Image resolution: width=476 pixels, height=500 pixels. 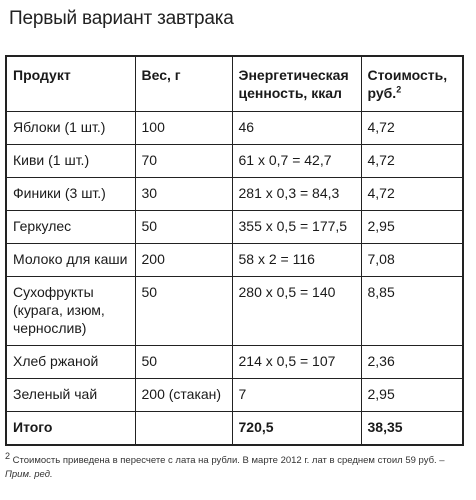 What do you see at coordinates (29, 474) in the screenshot?
I see `editor-note: Прим. ред.` at bounding box center [29, 474].